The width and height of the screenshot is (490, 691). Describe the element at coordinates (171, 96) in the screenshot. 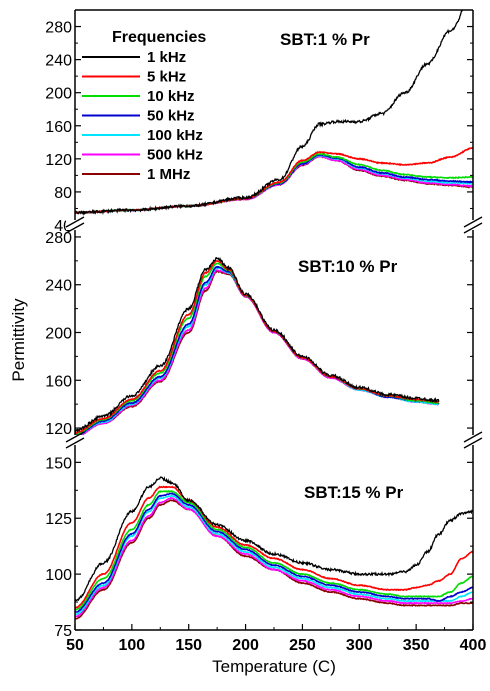

I see `legend-label: 10 kHz` at that location.